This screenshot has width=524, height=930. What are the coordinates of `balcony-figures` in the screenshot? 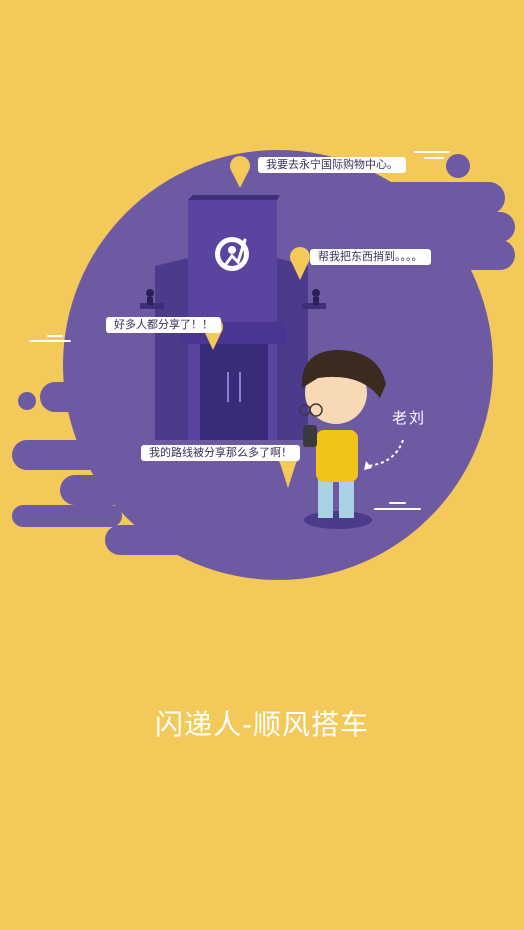 It's located at (233, 297).